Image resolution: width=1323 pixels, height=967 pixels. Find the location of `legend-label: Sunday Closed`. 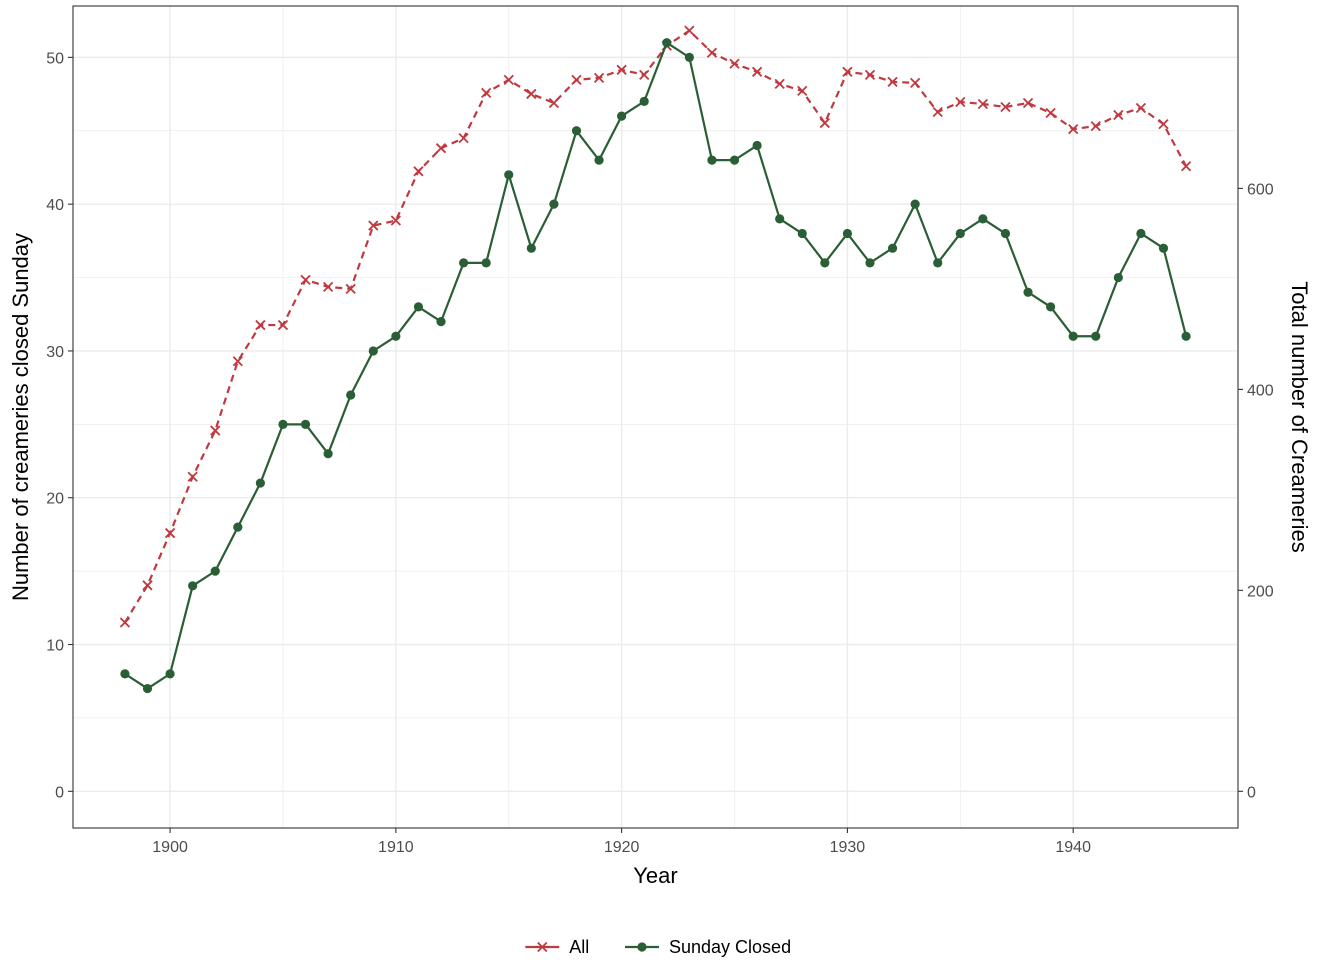

legend-label: Sunday Closed is located at coordinates (730, 947).